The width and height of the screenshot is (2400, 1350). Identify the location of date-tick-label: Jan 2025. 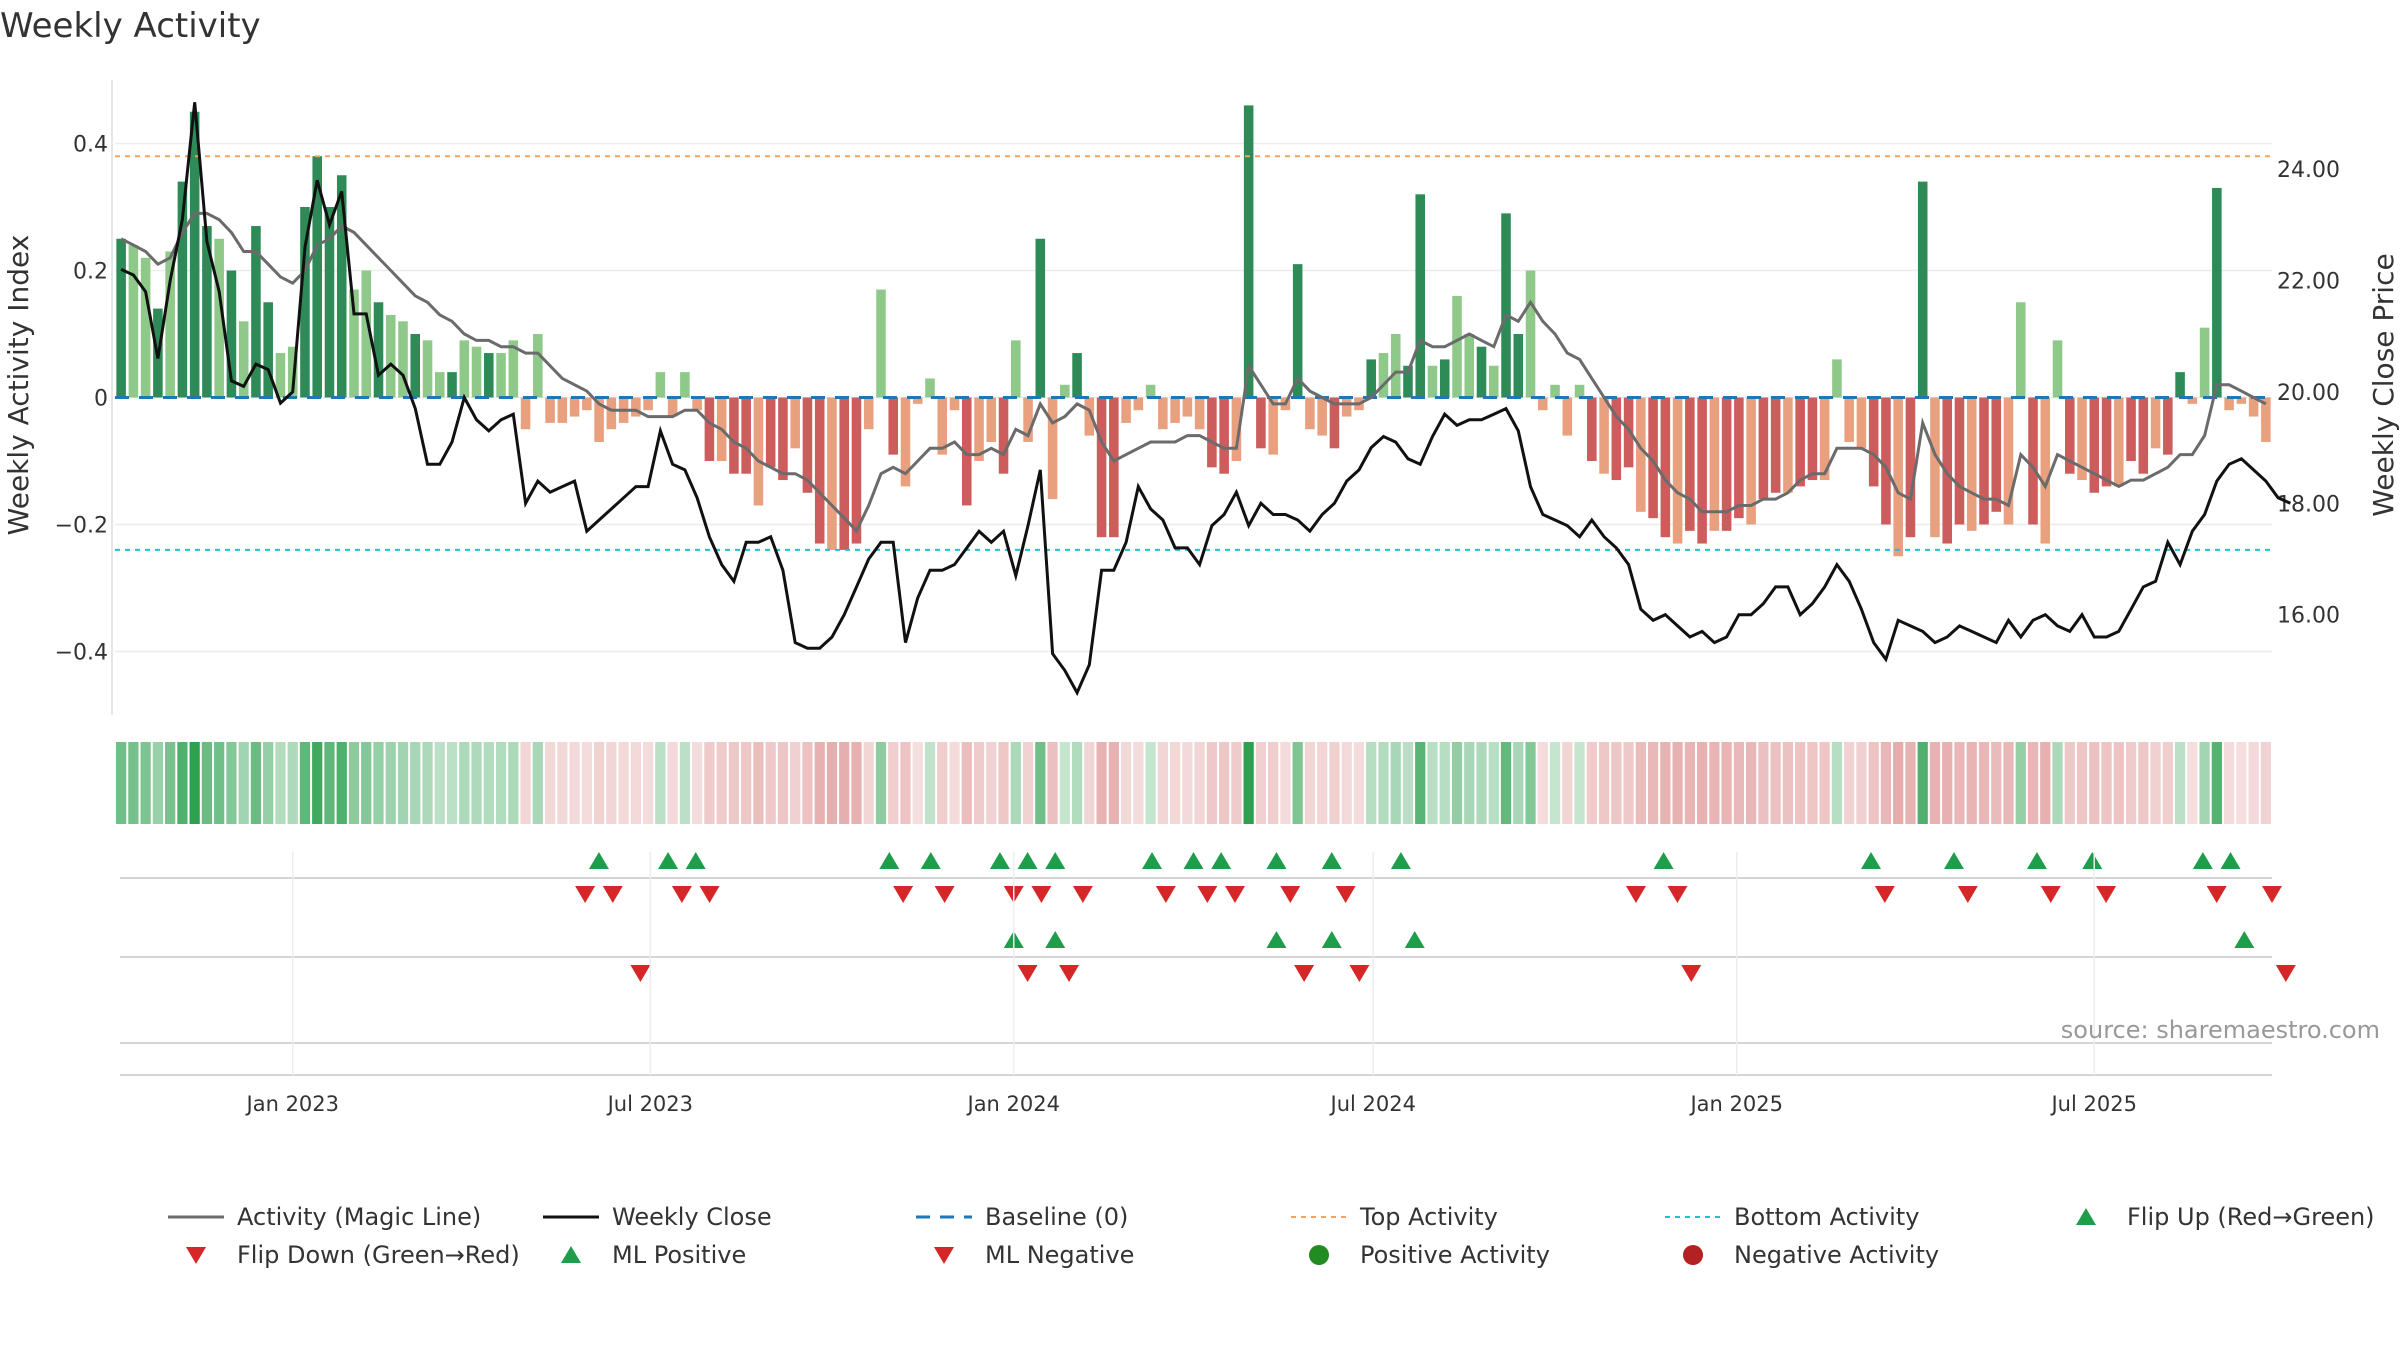
(1735, 1104).